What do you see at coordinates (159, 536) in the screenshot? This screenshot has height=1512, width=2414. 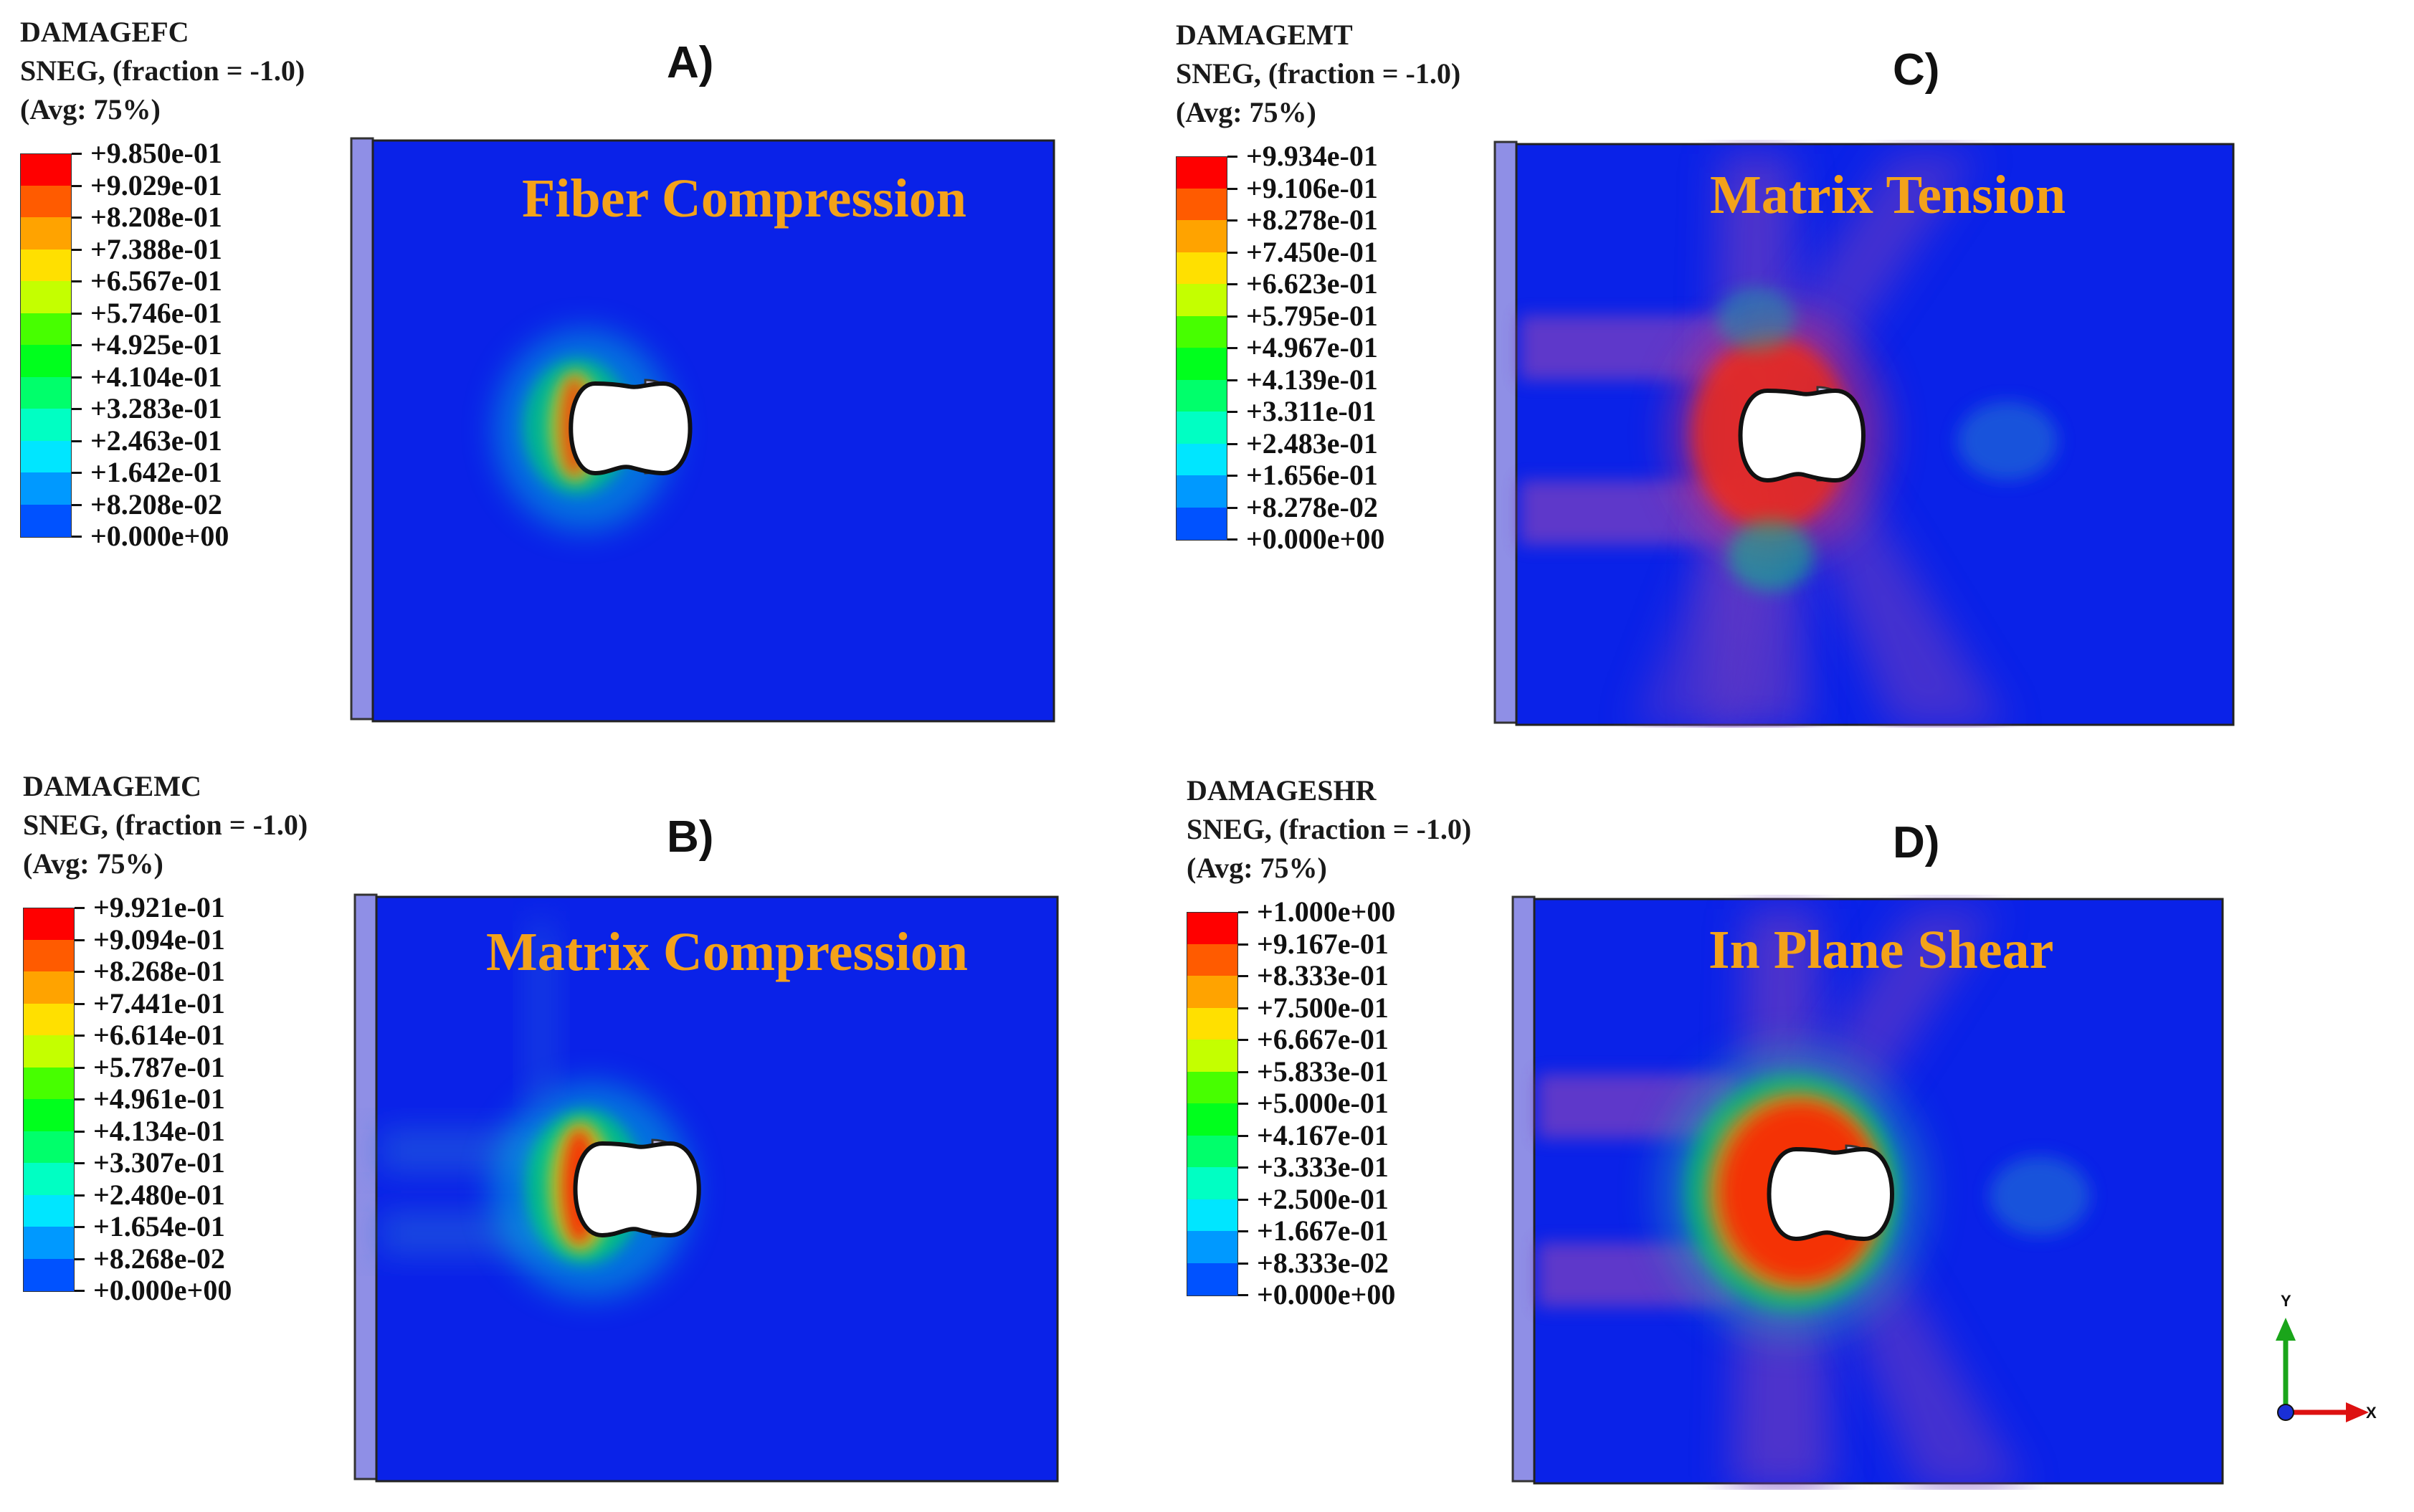 I see `legend-a-value: +0.000e+00` at bounding box center [159, 536].